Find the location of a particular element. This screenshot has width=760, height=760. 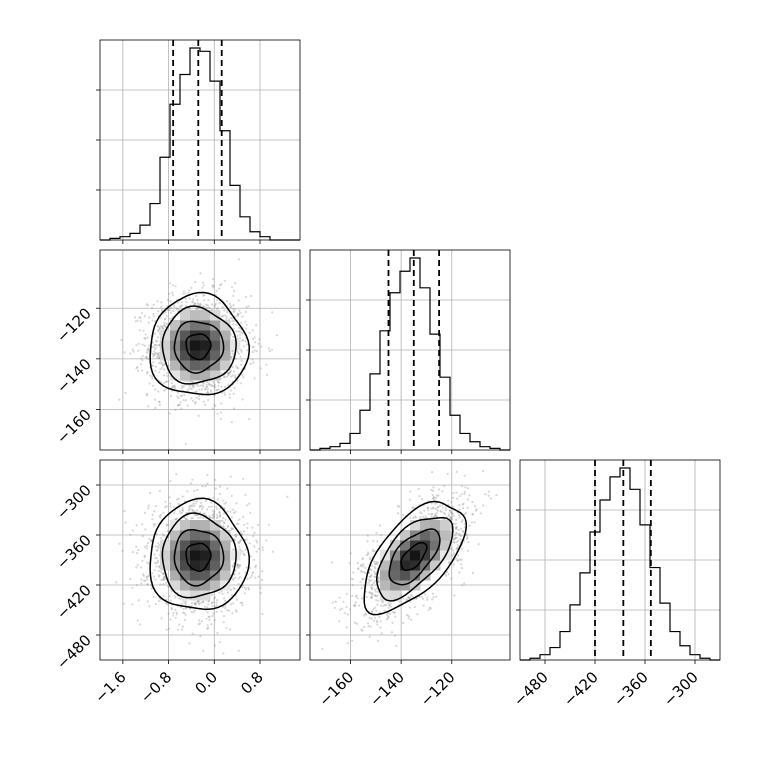

y-tick-label: −300 is located at coordinates (74, 502).